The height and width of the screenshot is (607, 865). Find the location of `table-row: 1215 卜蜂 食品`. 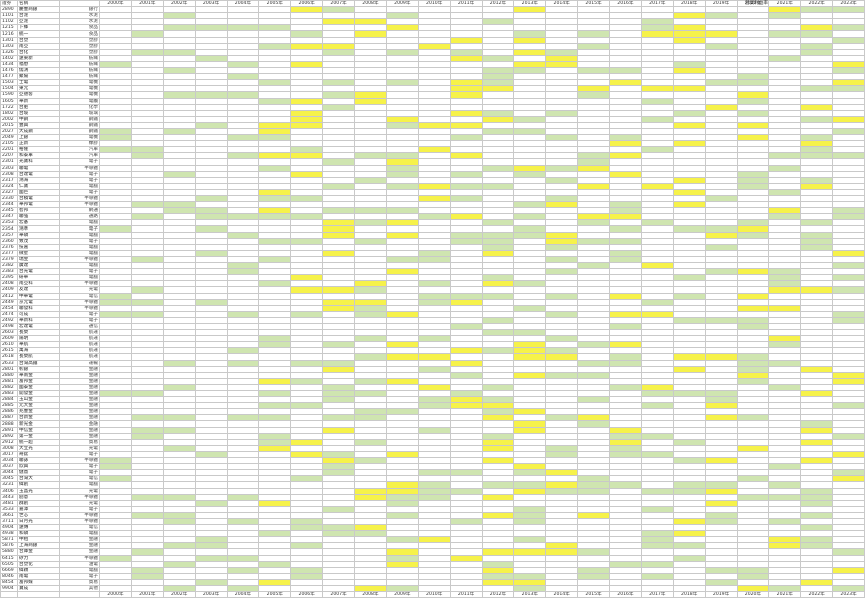

table-row: 1215 卜蜂 食品 is located at coordinates (432, 28).